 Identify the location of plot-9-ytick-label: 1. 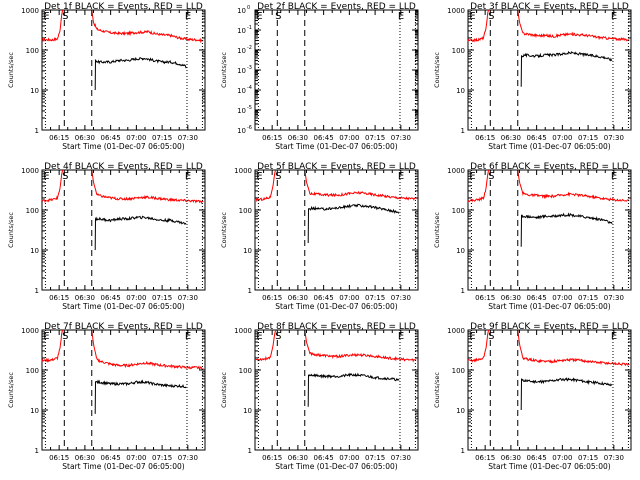
(463, 451).